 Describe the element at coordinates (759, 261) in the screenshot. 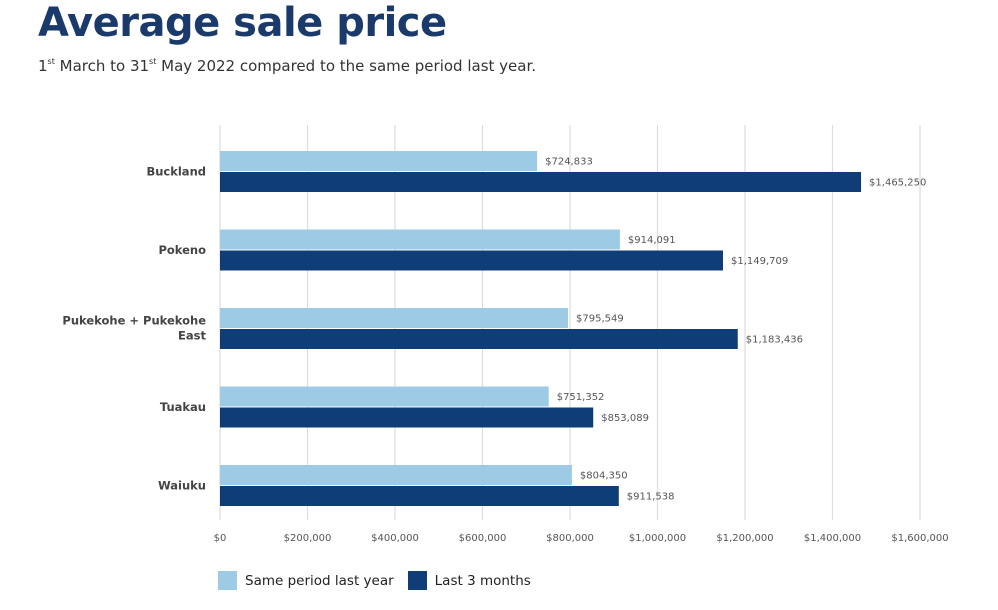

I see `data-label: $1,149,709` at that location.